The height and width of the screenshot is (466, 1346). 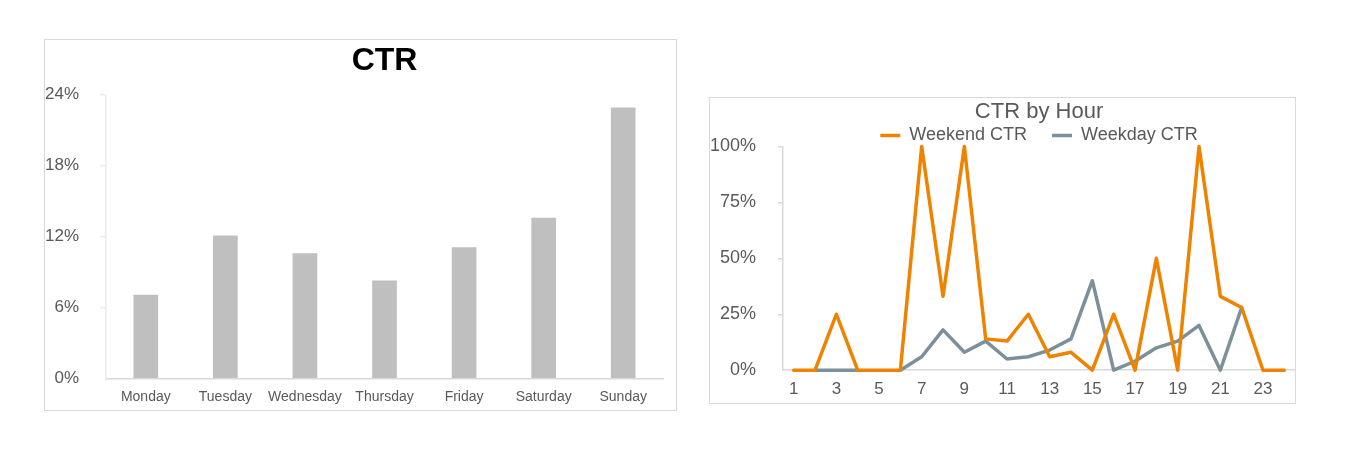 I want to click on x-tick-label: 23, so click(x=1263, y=389).